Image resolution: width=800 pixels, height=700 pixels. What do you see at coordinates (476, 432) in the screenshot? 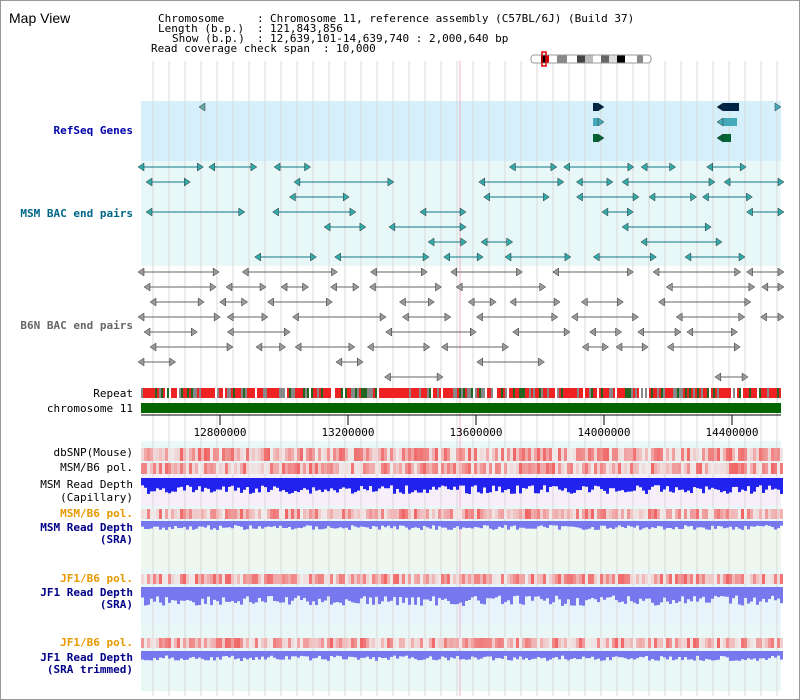
I see `axis-tick-label: 13600000` at bounding box center [476, 432].